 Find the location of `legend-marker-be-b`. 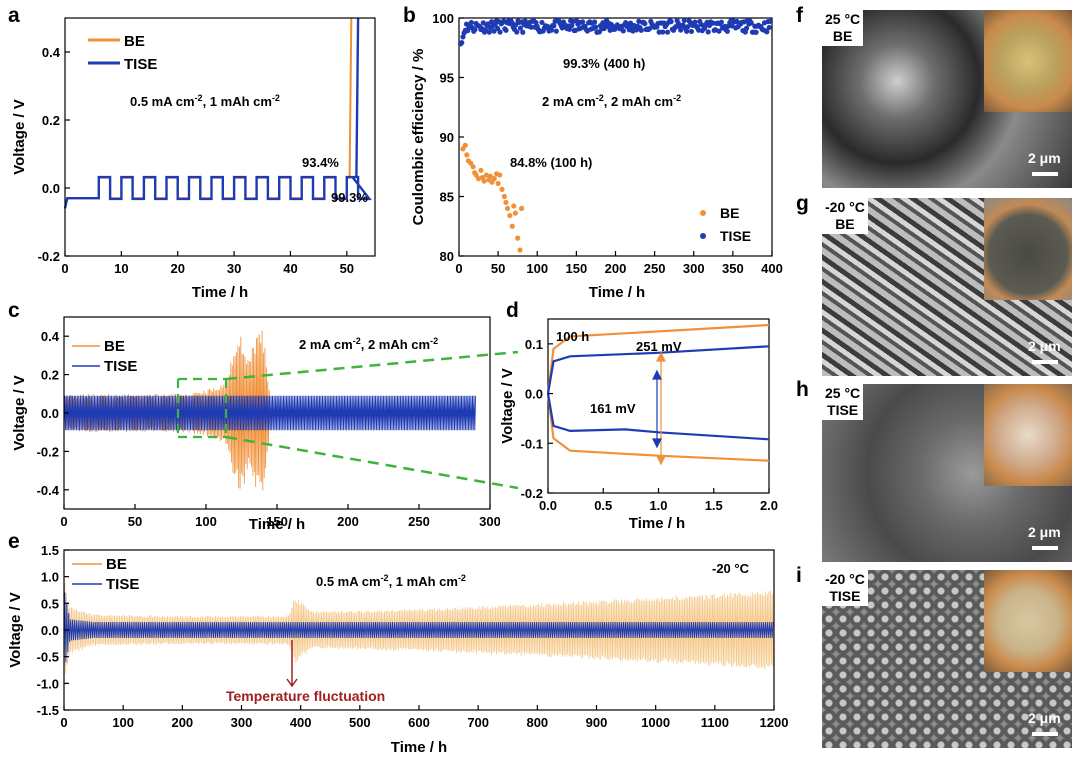

legend-marker-be-b is located at coordinates (703, 213).